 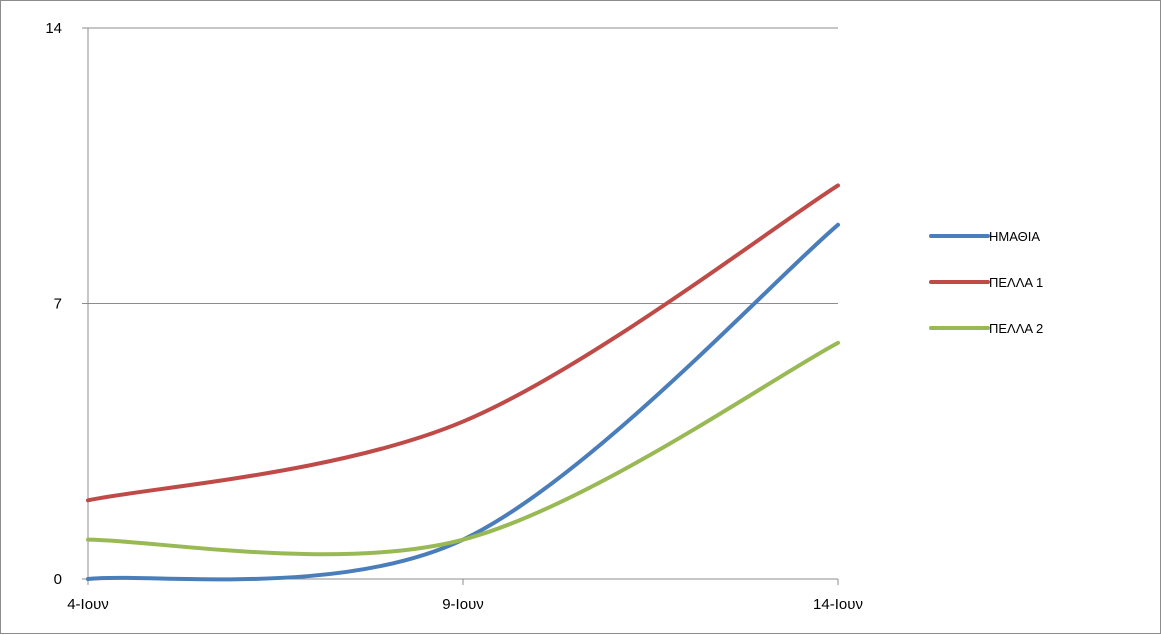 I want to click on x-tick-label: 4-Ιουν, so click(x=88, y=604).